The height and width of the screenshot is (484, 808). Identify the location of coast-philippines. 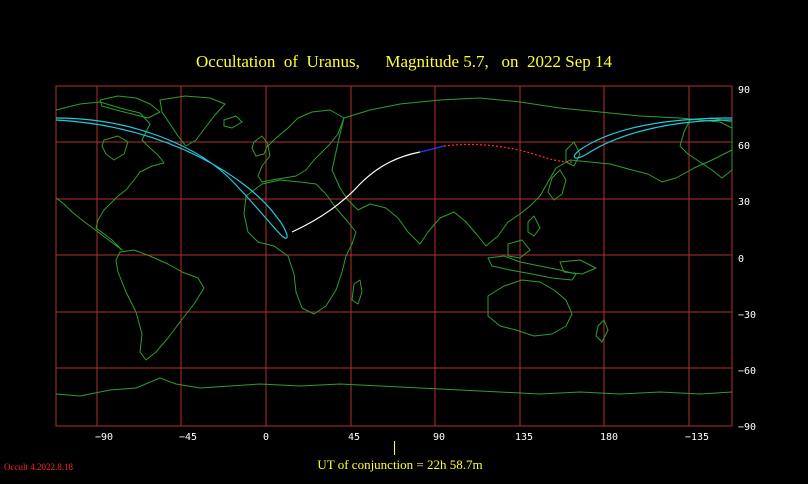
(534, 226).